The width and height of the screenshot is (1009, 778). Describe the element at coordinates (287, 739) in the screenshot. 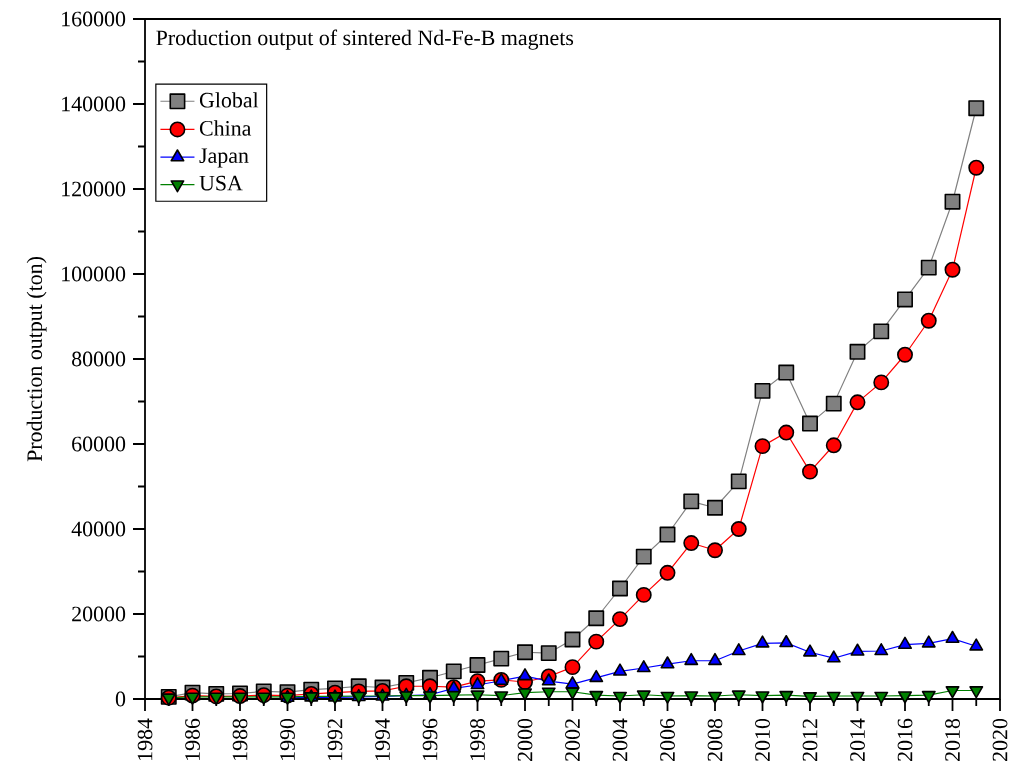

I see `x-tick-label: 1990` at that location.